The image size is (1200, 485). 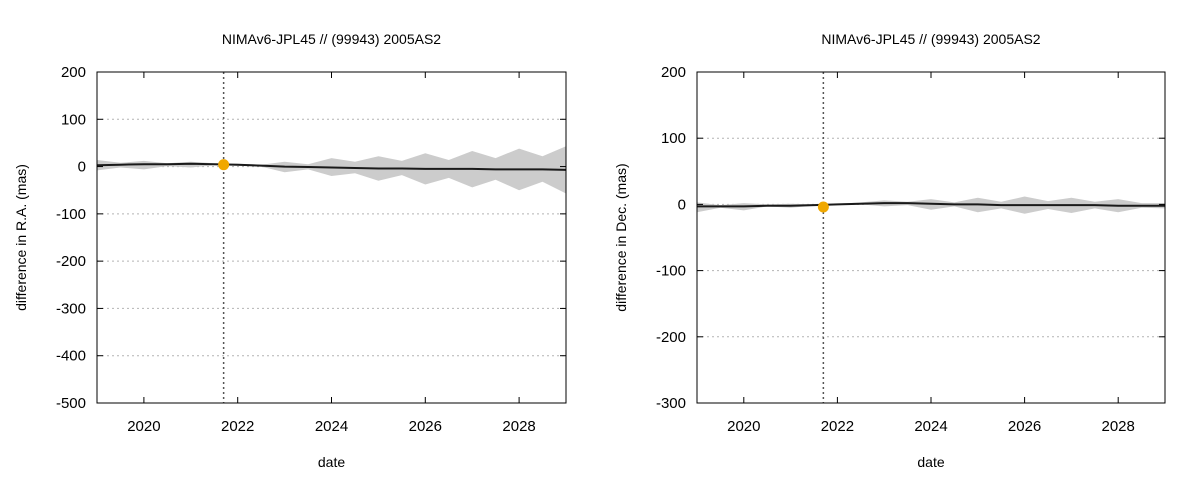 What do you see at coordinates (71, 356) in the screenshot?
I see `y-tick-label: -400` at bounding box center [71, 356].